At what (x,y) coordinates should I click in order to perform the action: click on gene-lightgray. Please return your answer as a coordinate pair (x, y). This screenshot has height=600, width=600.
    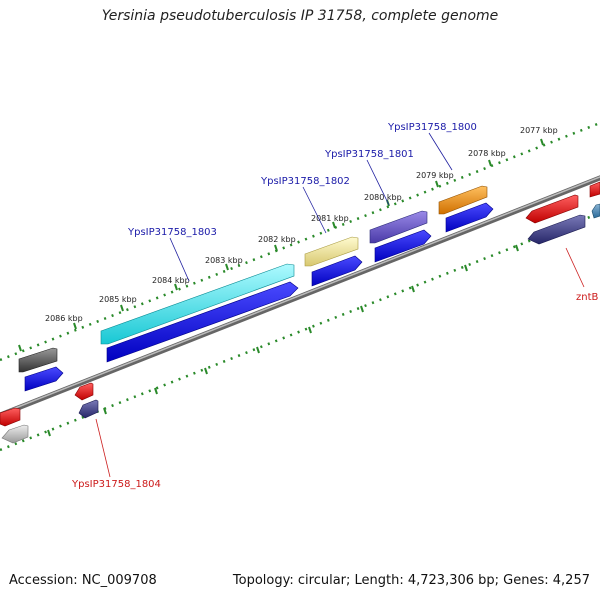
    Looking at the image, I should click on (15, 434).